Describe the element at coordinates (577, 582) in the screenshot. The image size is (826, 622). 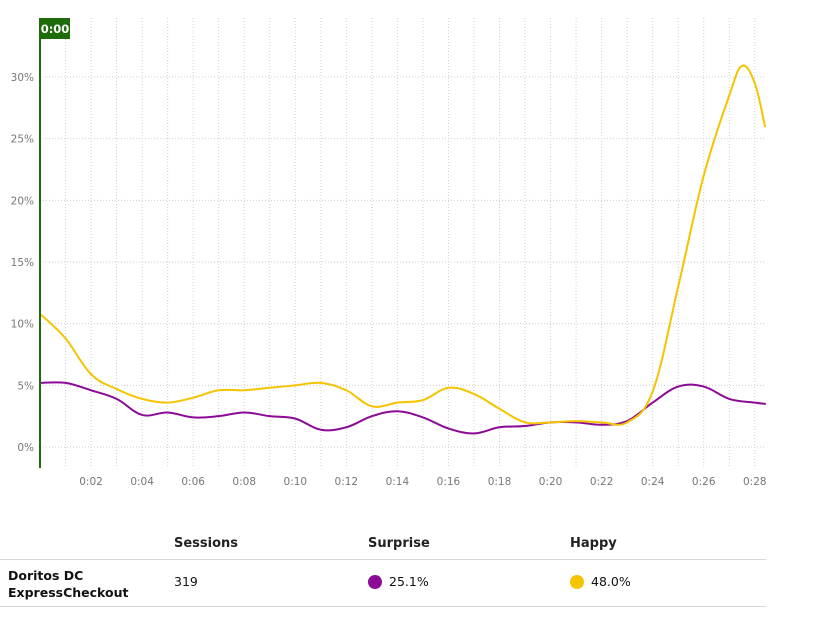
I see `happy-dot-icon` at that location.